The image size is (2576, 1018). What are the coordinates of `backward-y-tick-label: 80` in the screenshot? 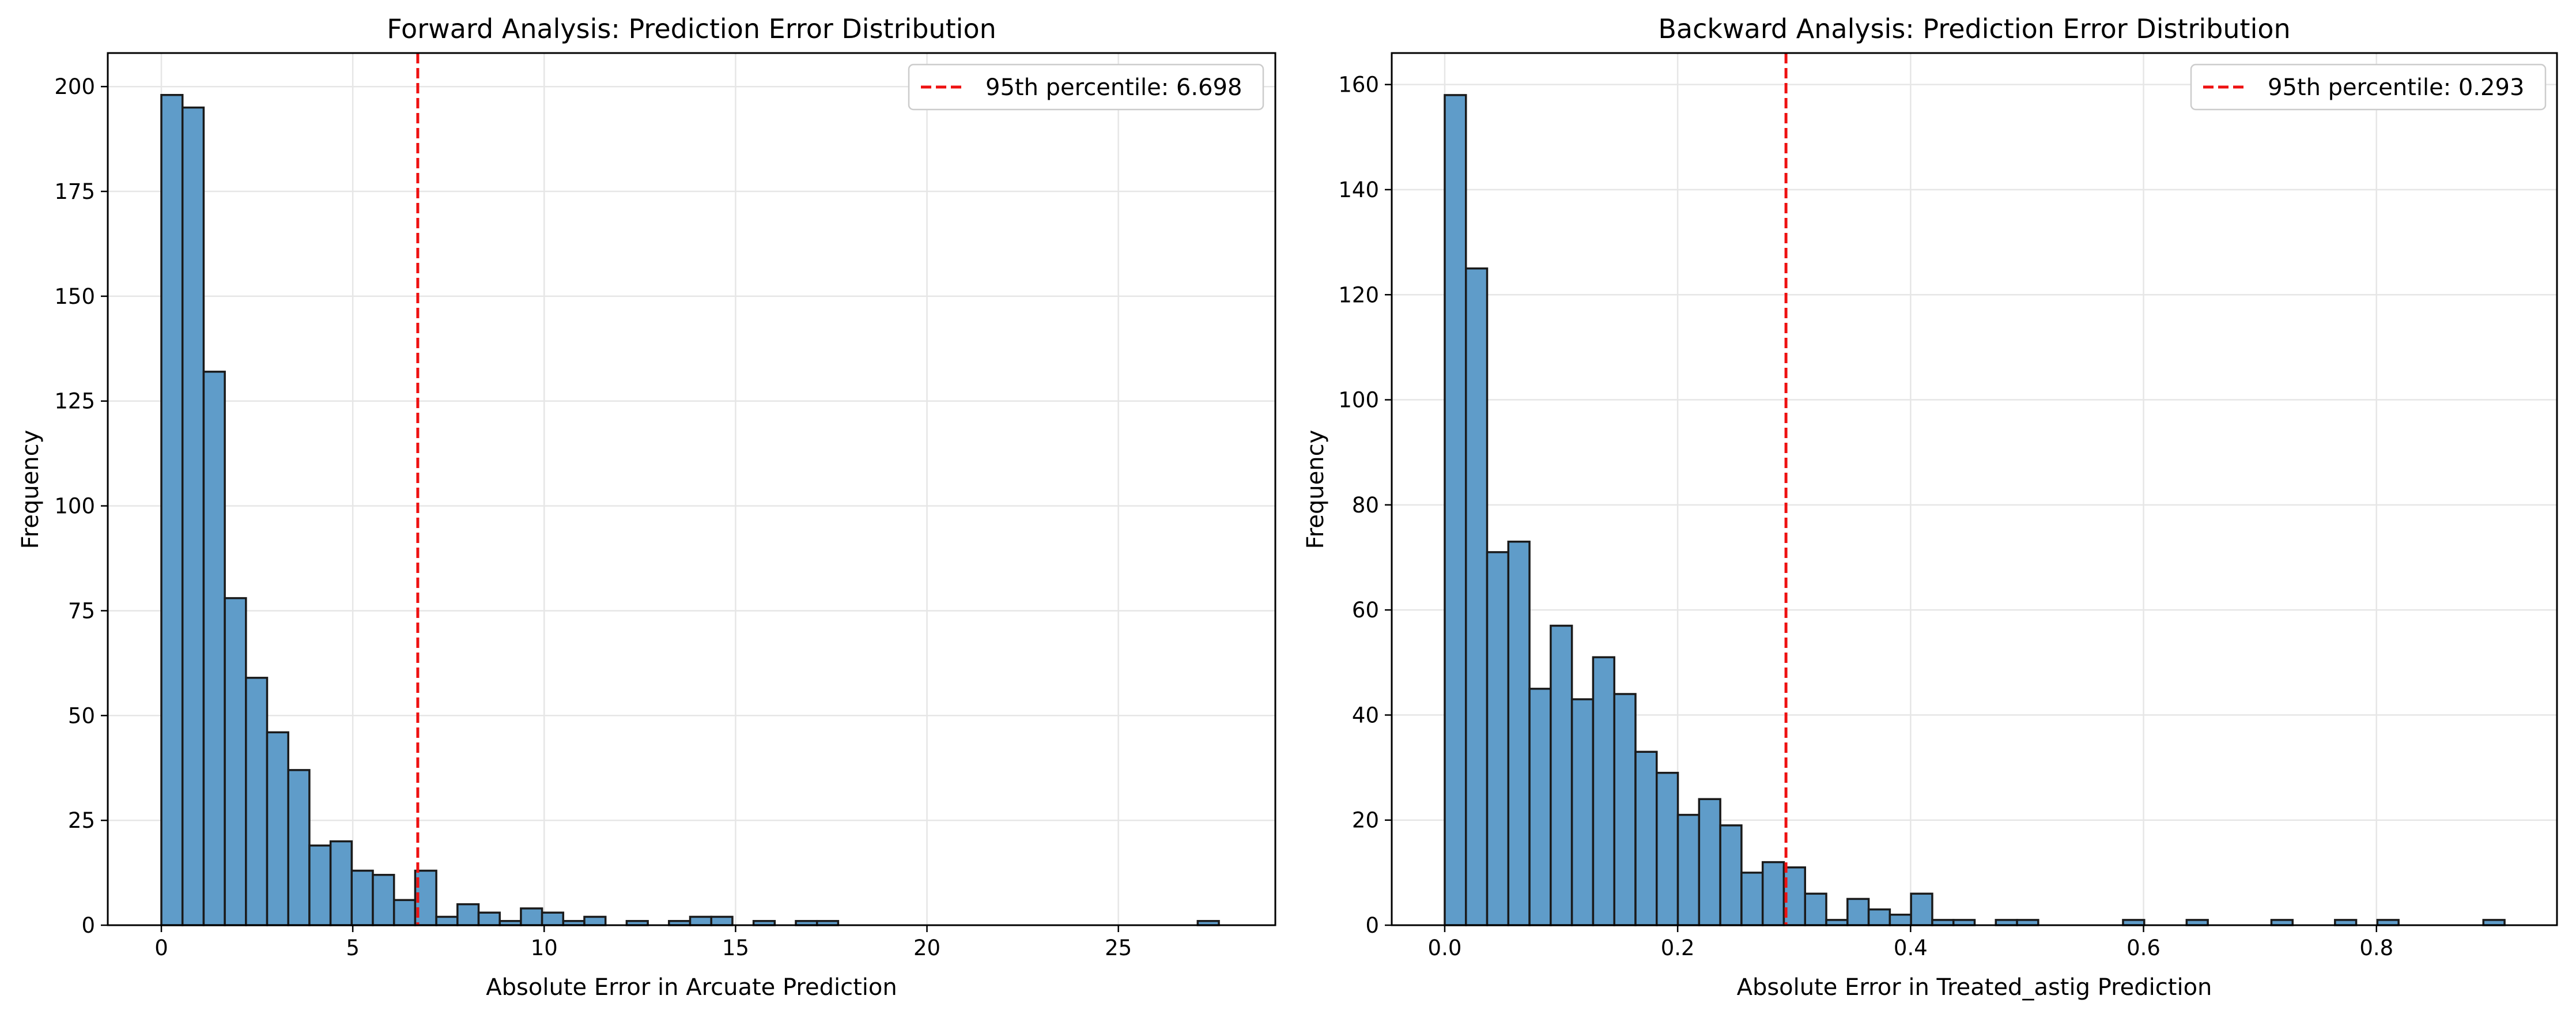 It's located at (1365, 505).